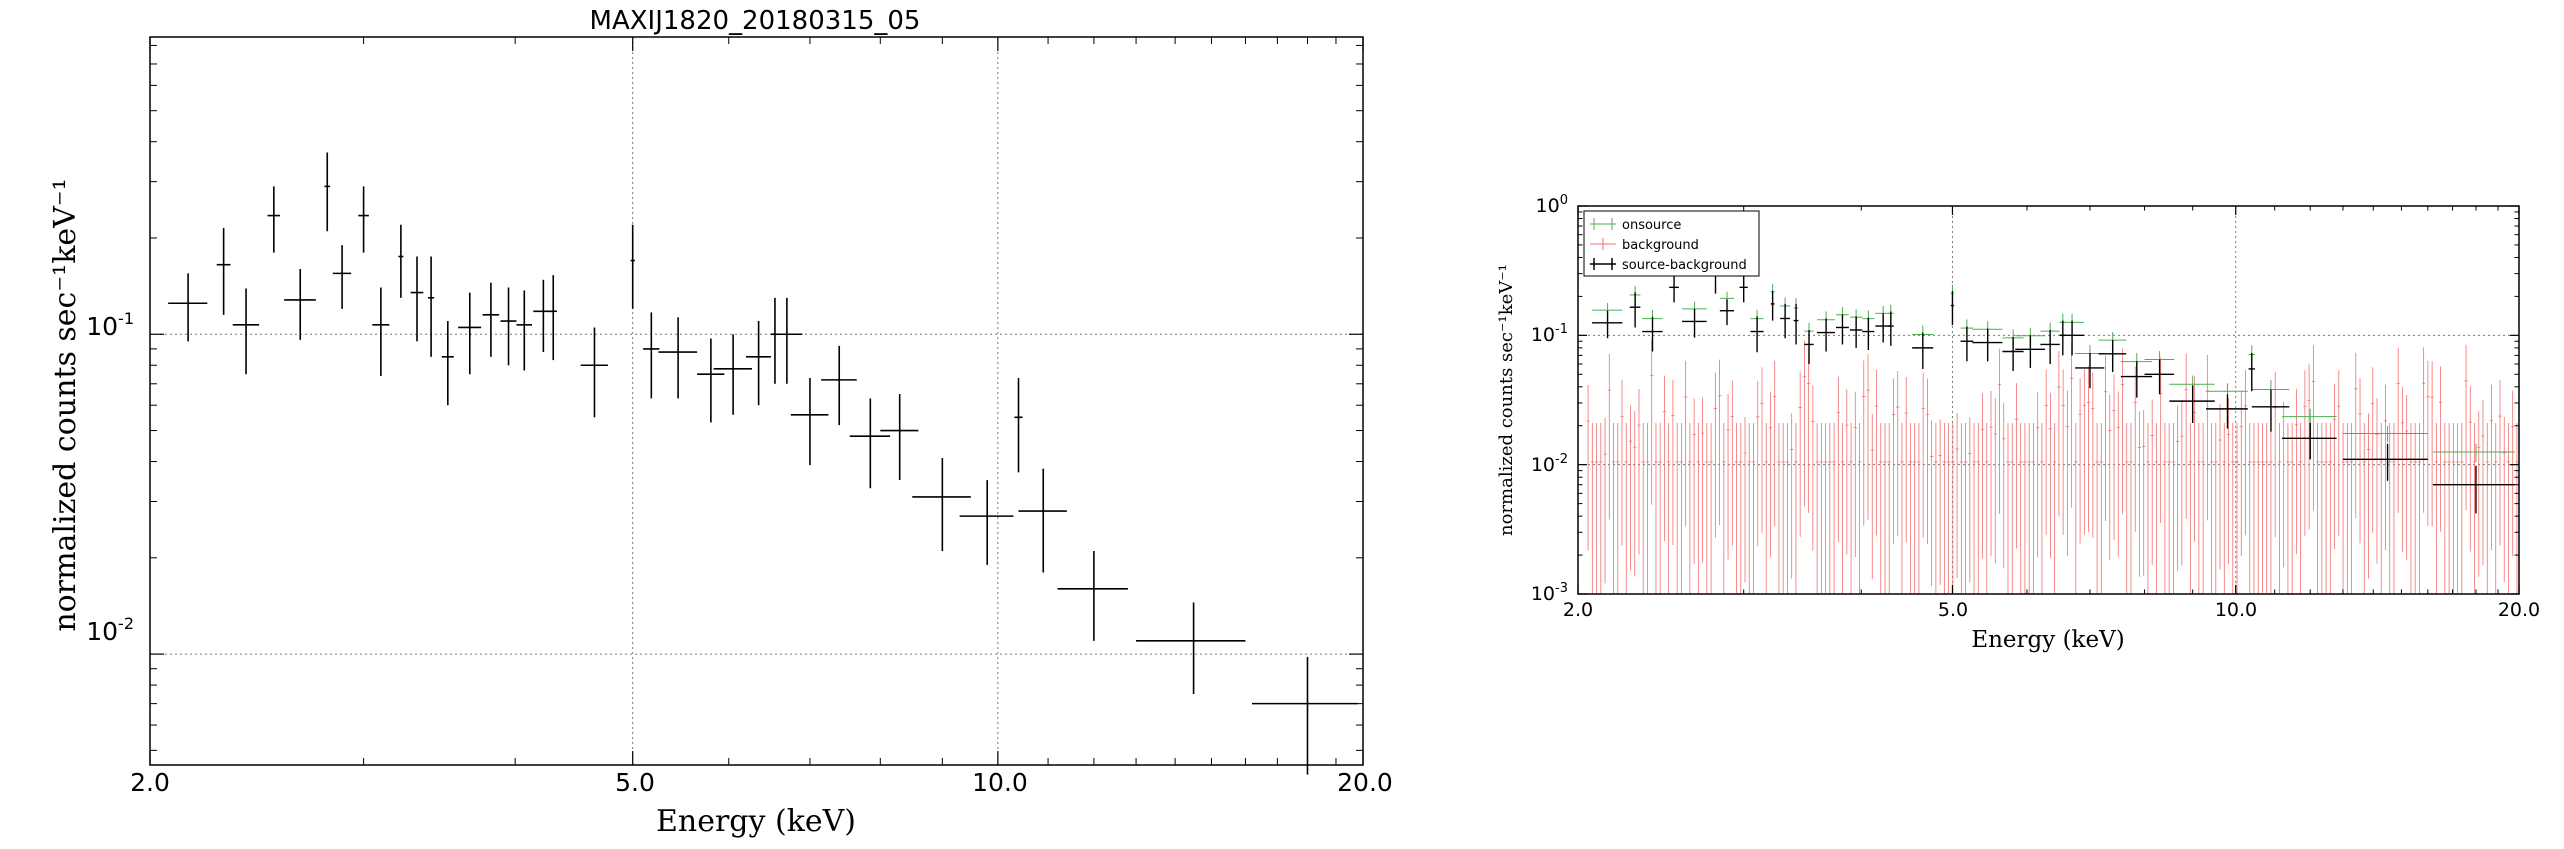 The image size is (2564, 849). Describe the element at coordinates (1506, 400) in the screenshot. I see `right-y-axis-label: normalized counts sec⁻¹keV⁻¹` at that location.